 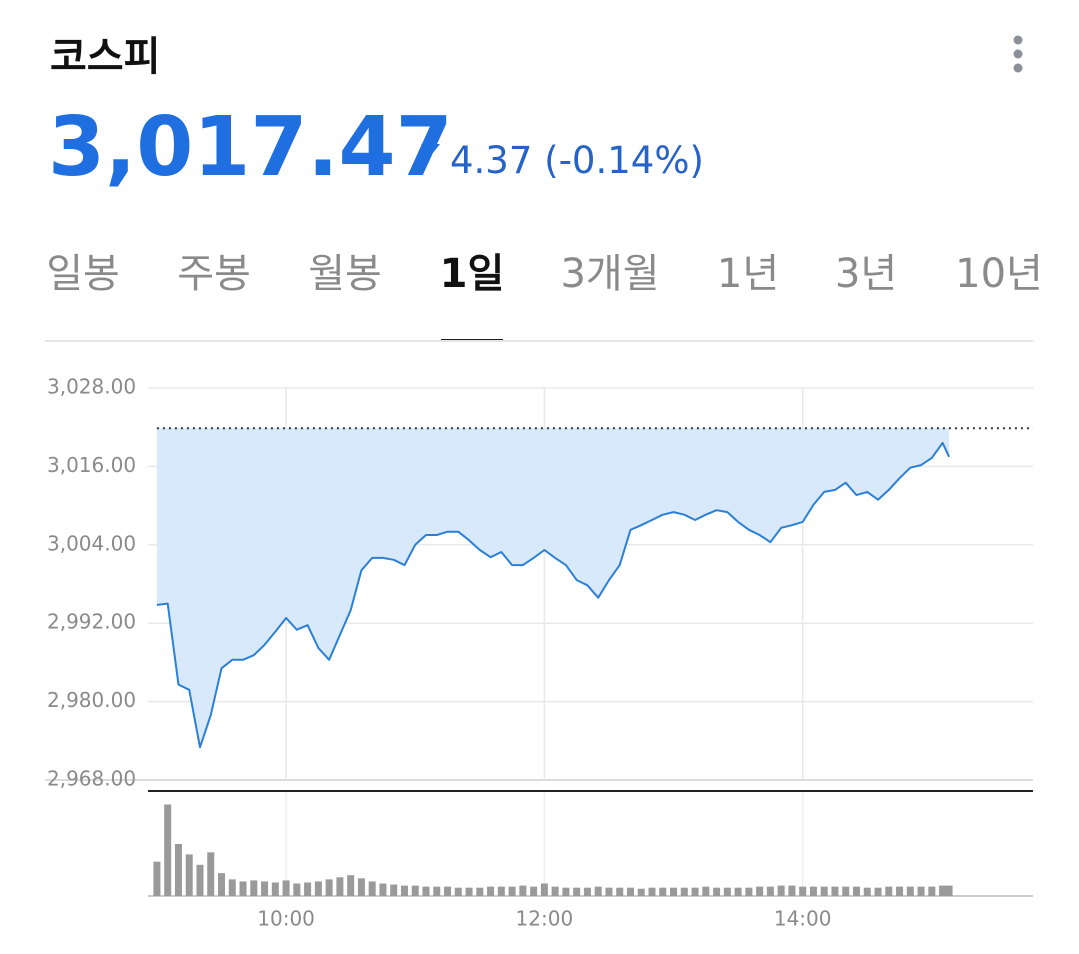 I want to click on tab: 1일, so click(x=472, y=274).